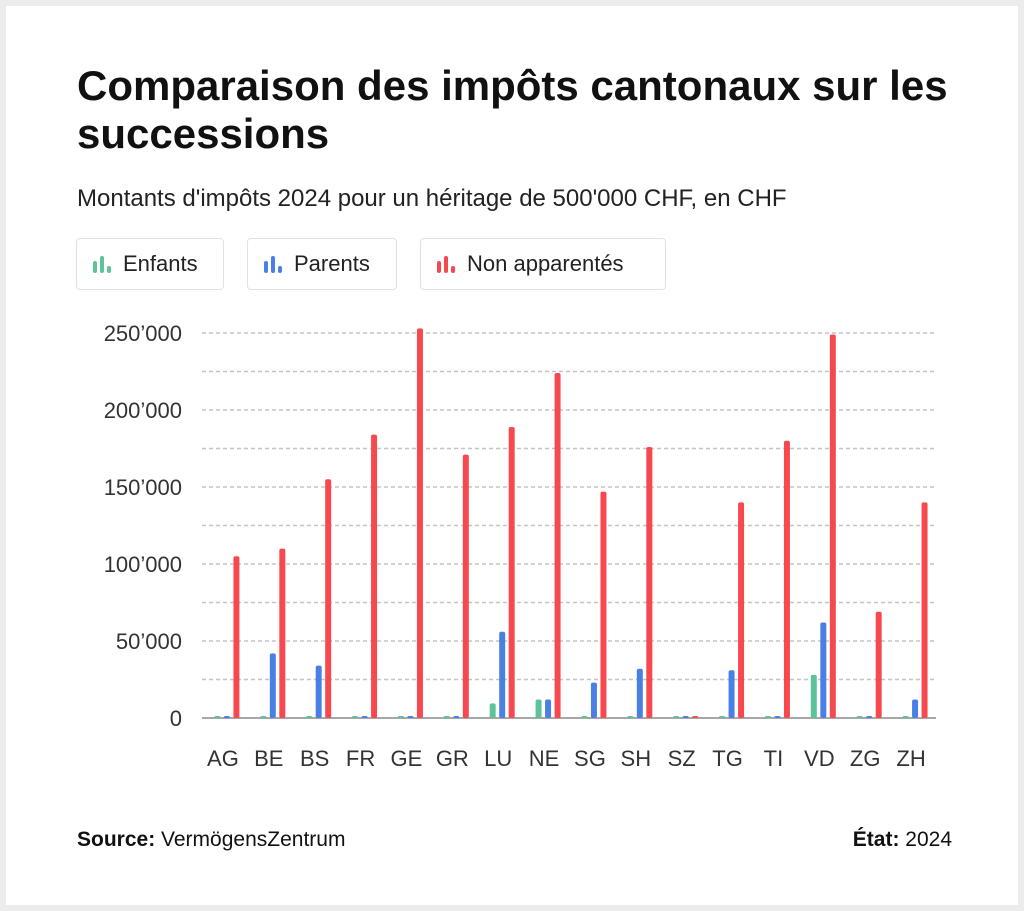  Describe the element at coordinates (465, 586) in the screenshot. I see `bar-gr-non-apparentes` at that location.